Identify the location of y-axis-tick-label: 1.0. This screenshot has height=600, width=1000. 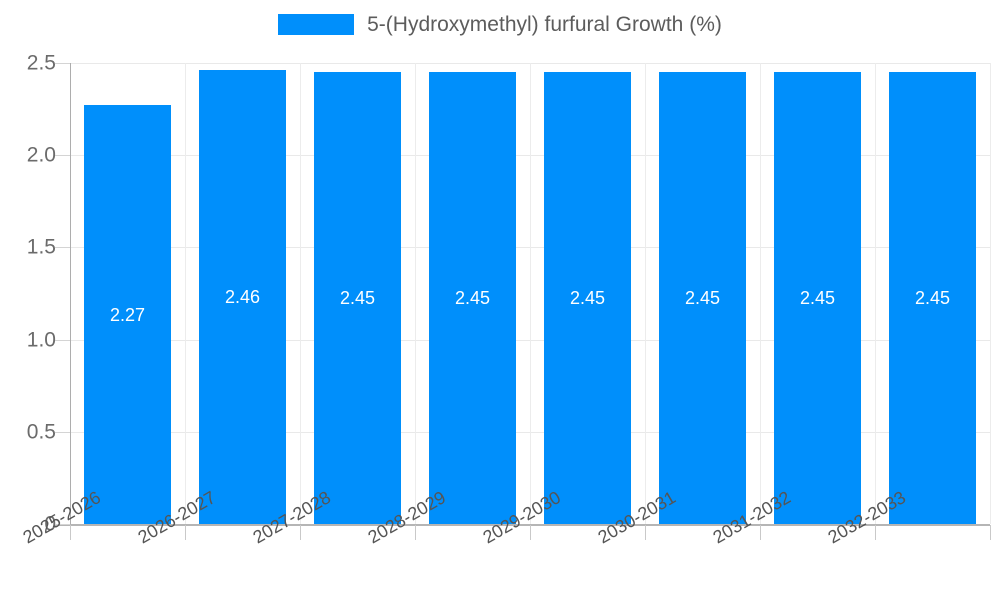
(41, 340).